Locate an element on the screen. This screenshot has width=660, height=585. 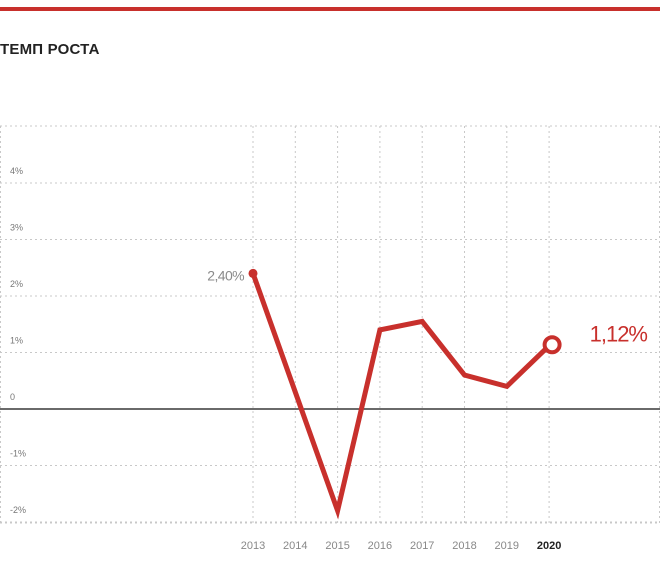
data-point-first is located at coordinates (253, 273).